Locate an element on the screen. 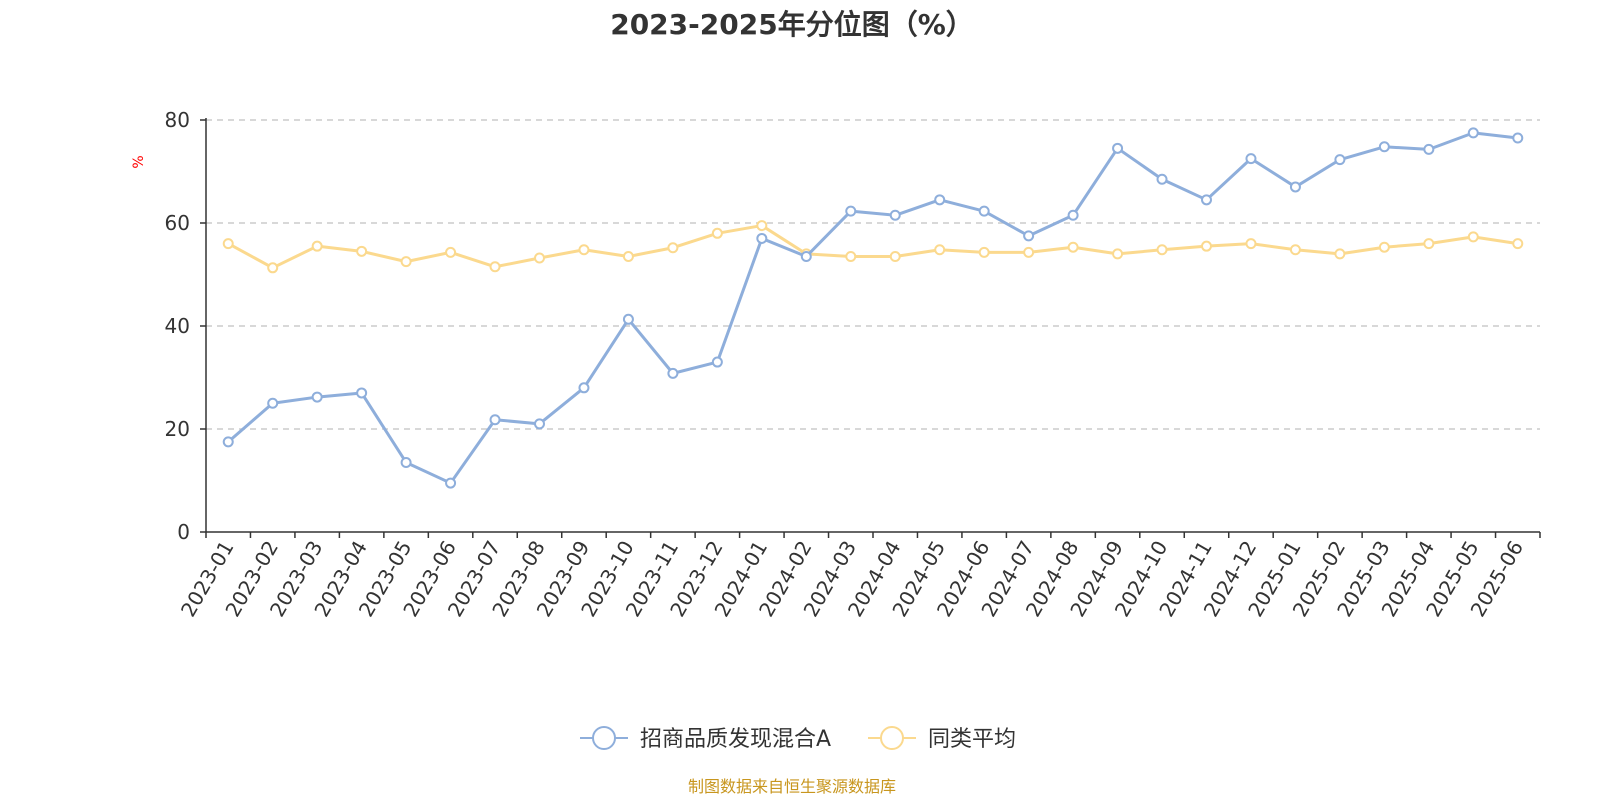  y-tick-label: 80 is located at coordinates (177, 120).